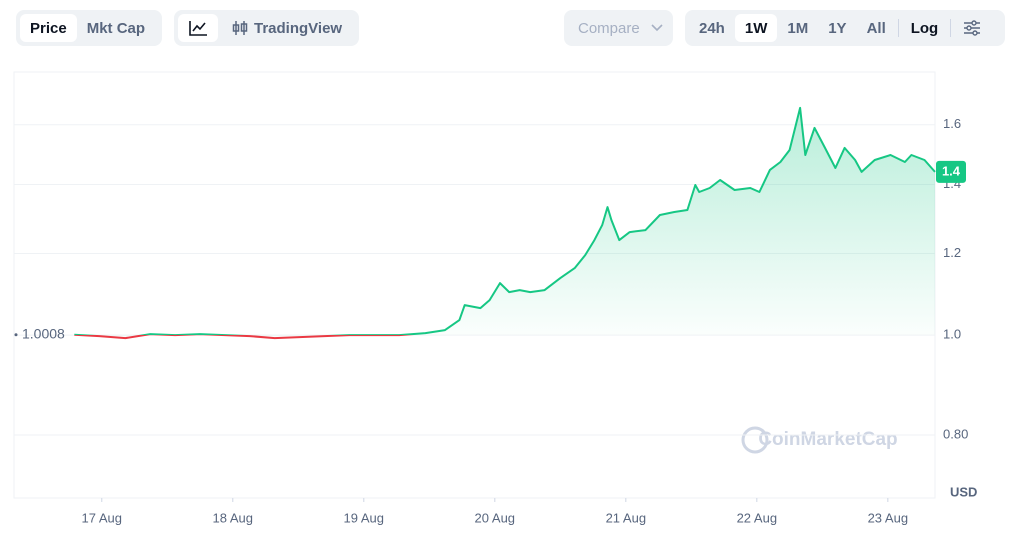 The height and width of the screenshot is (534, 1025). I want to click on watermark-logo, so click(755, 440).